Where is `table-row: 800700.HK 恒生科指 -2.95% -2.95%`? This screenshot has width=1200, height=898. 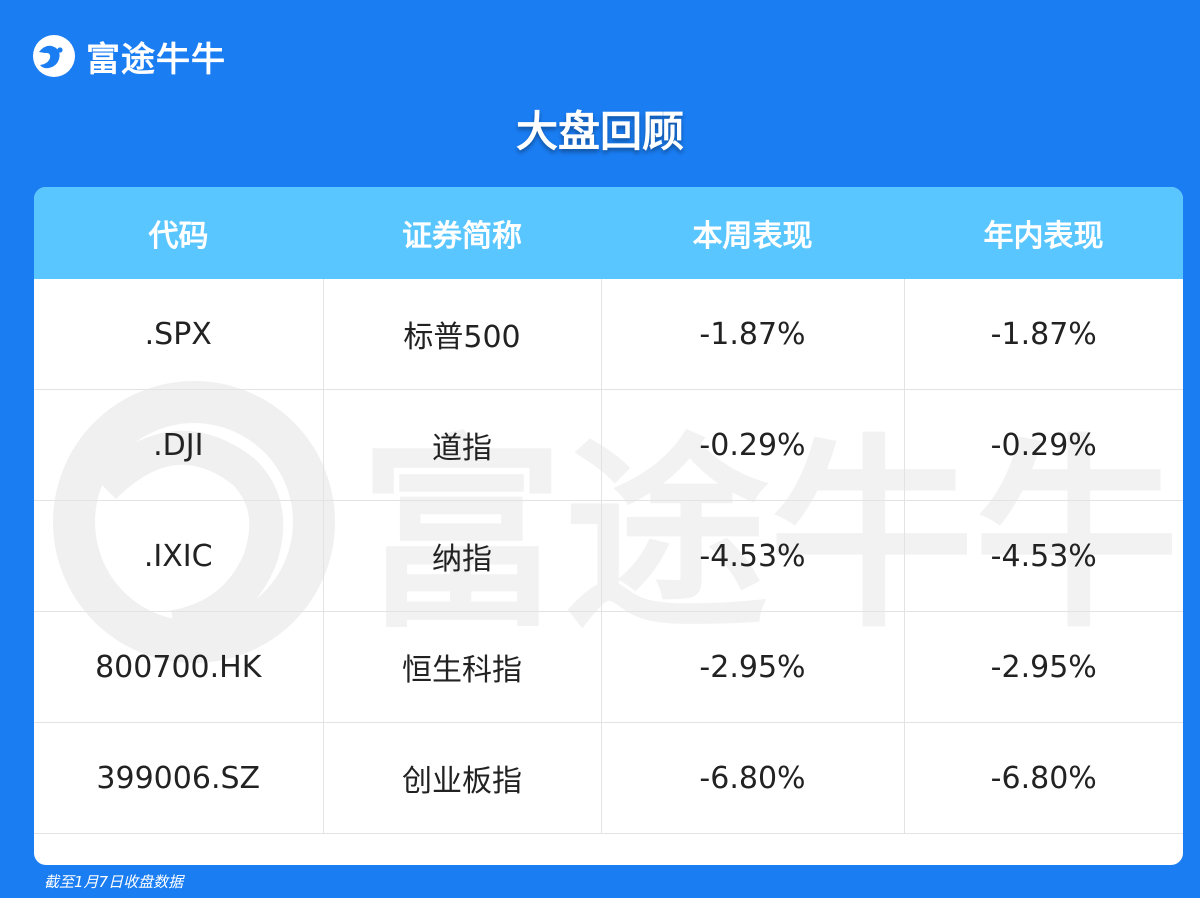 table-row: 800700.HK 恒生科指 -2.95% -2.95% is located at coordinates (608, 667).